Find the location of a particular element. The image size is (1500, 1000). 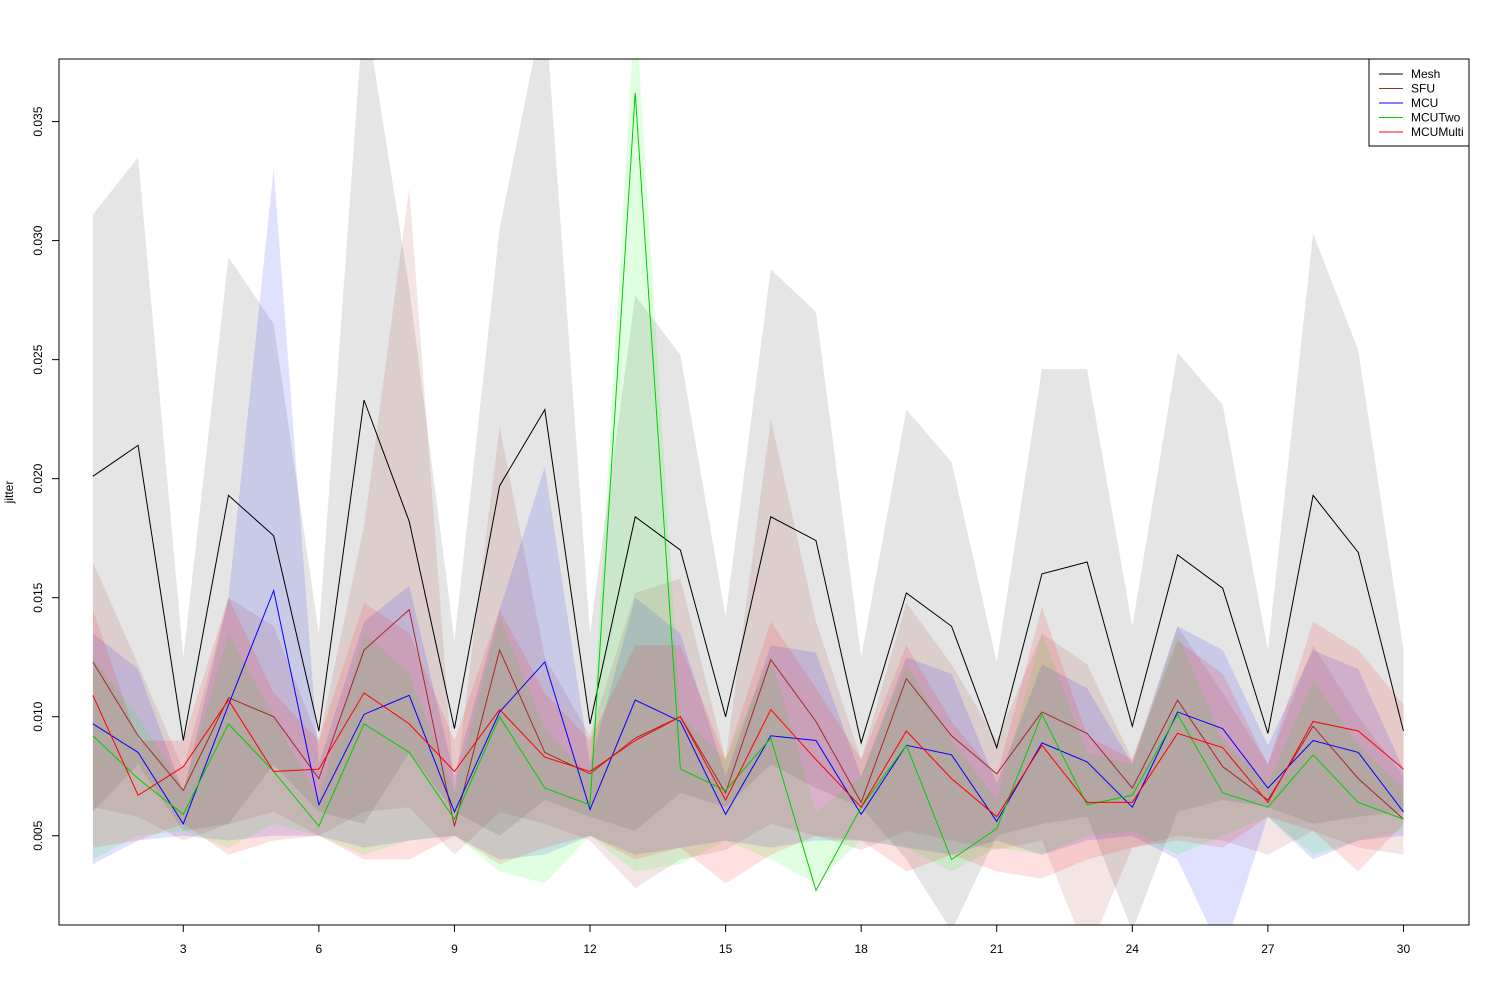

y-tick-label: 0.015 is located at coordinates (38, 597).